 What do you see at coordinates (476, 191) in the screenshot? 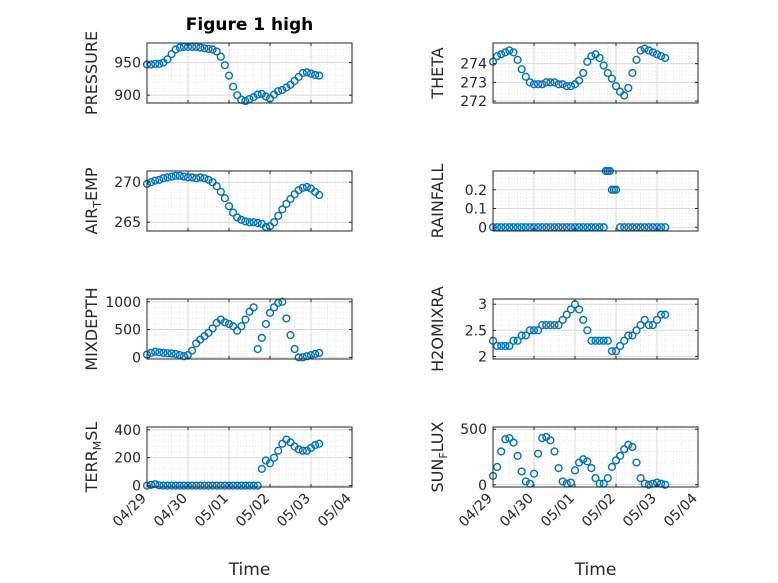
I see `y-tick-label: 0.2` at bounding box center [476, 191].